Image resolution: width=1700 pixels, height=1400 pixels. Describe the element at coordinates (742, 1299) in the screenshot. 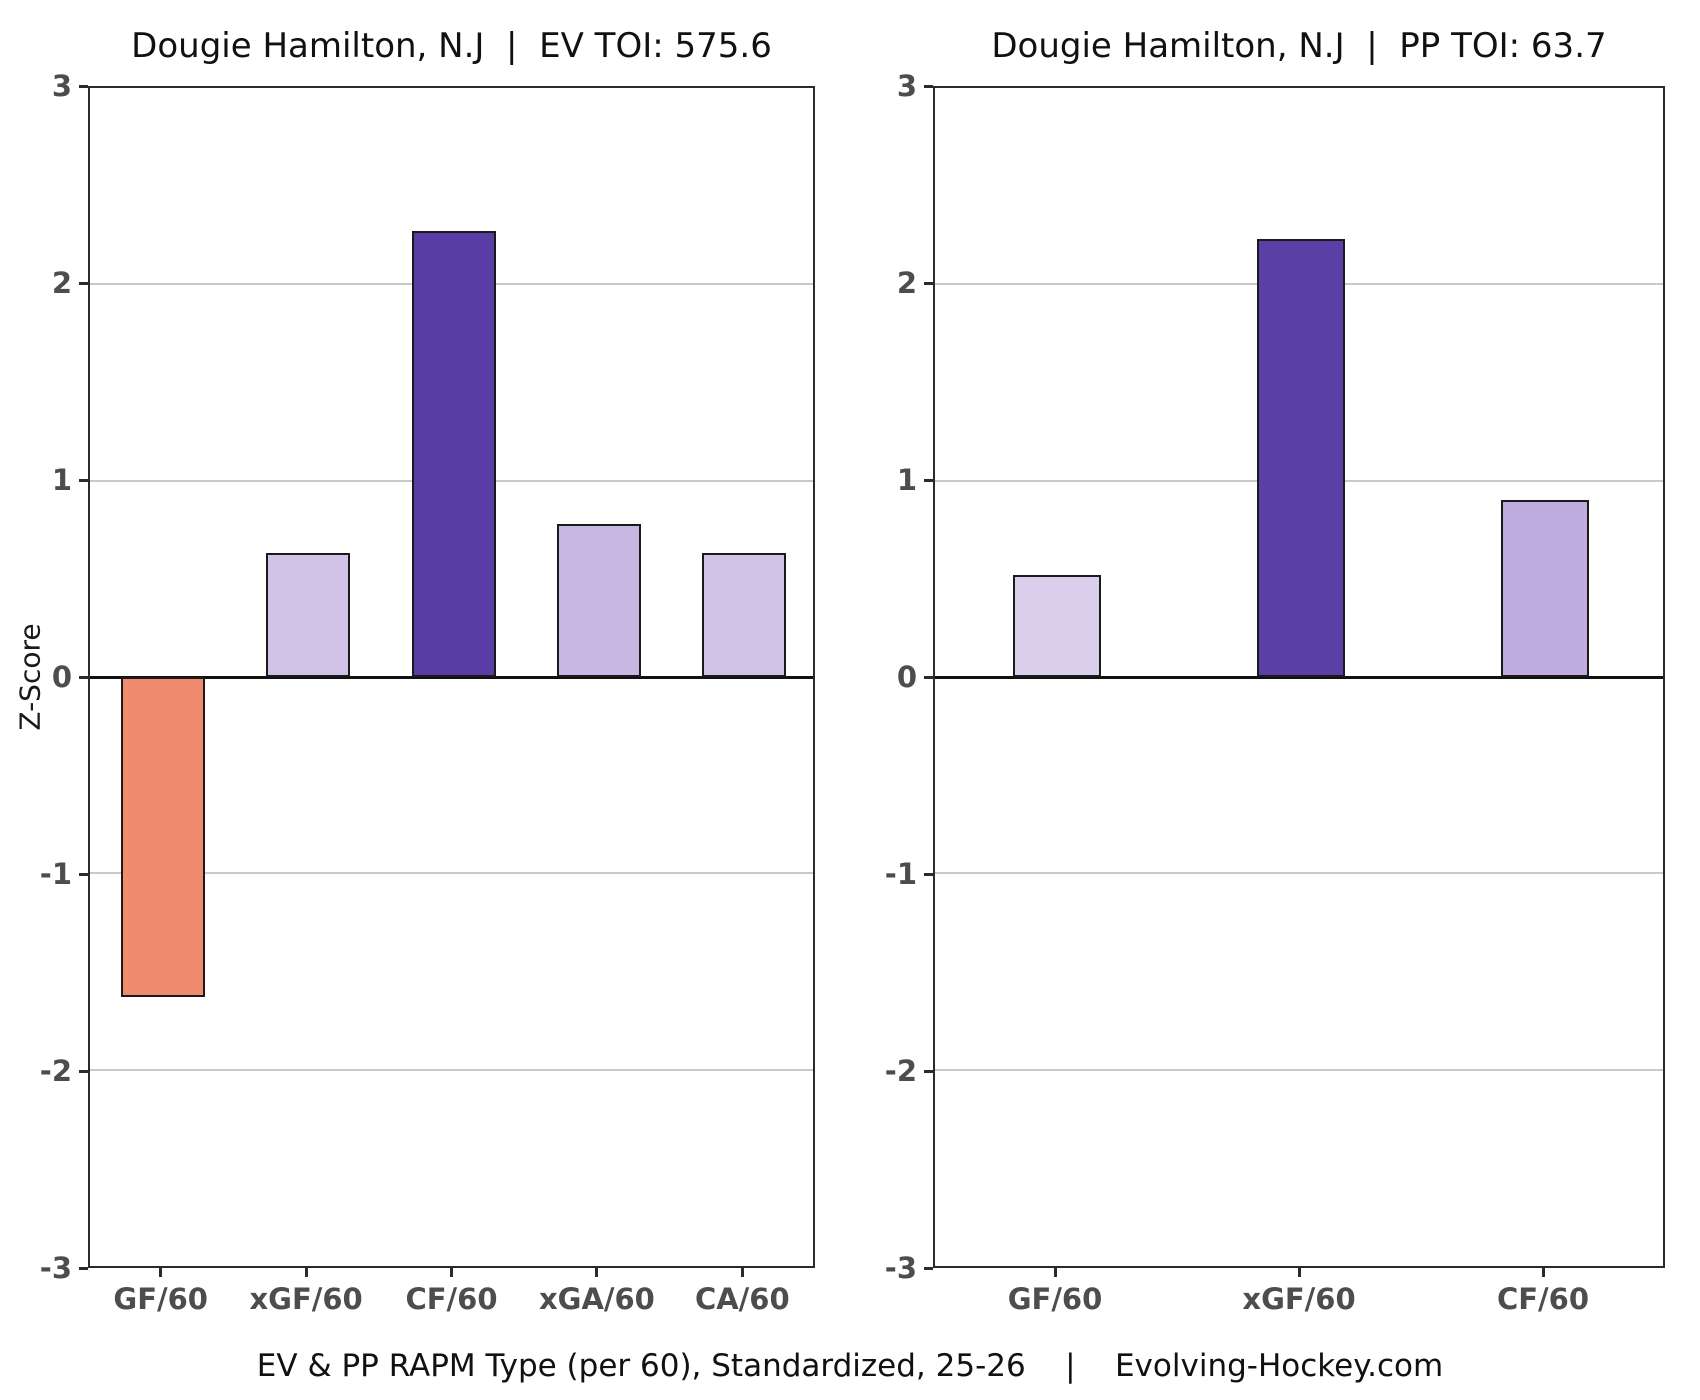

I see `x-tick-label-ca-60: CA/60` at that location.